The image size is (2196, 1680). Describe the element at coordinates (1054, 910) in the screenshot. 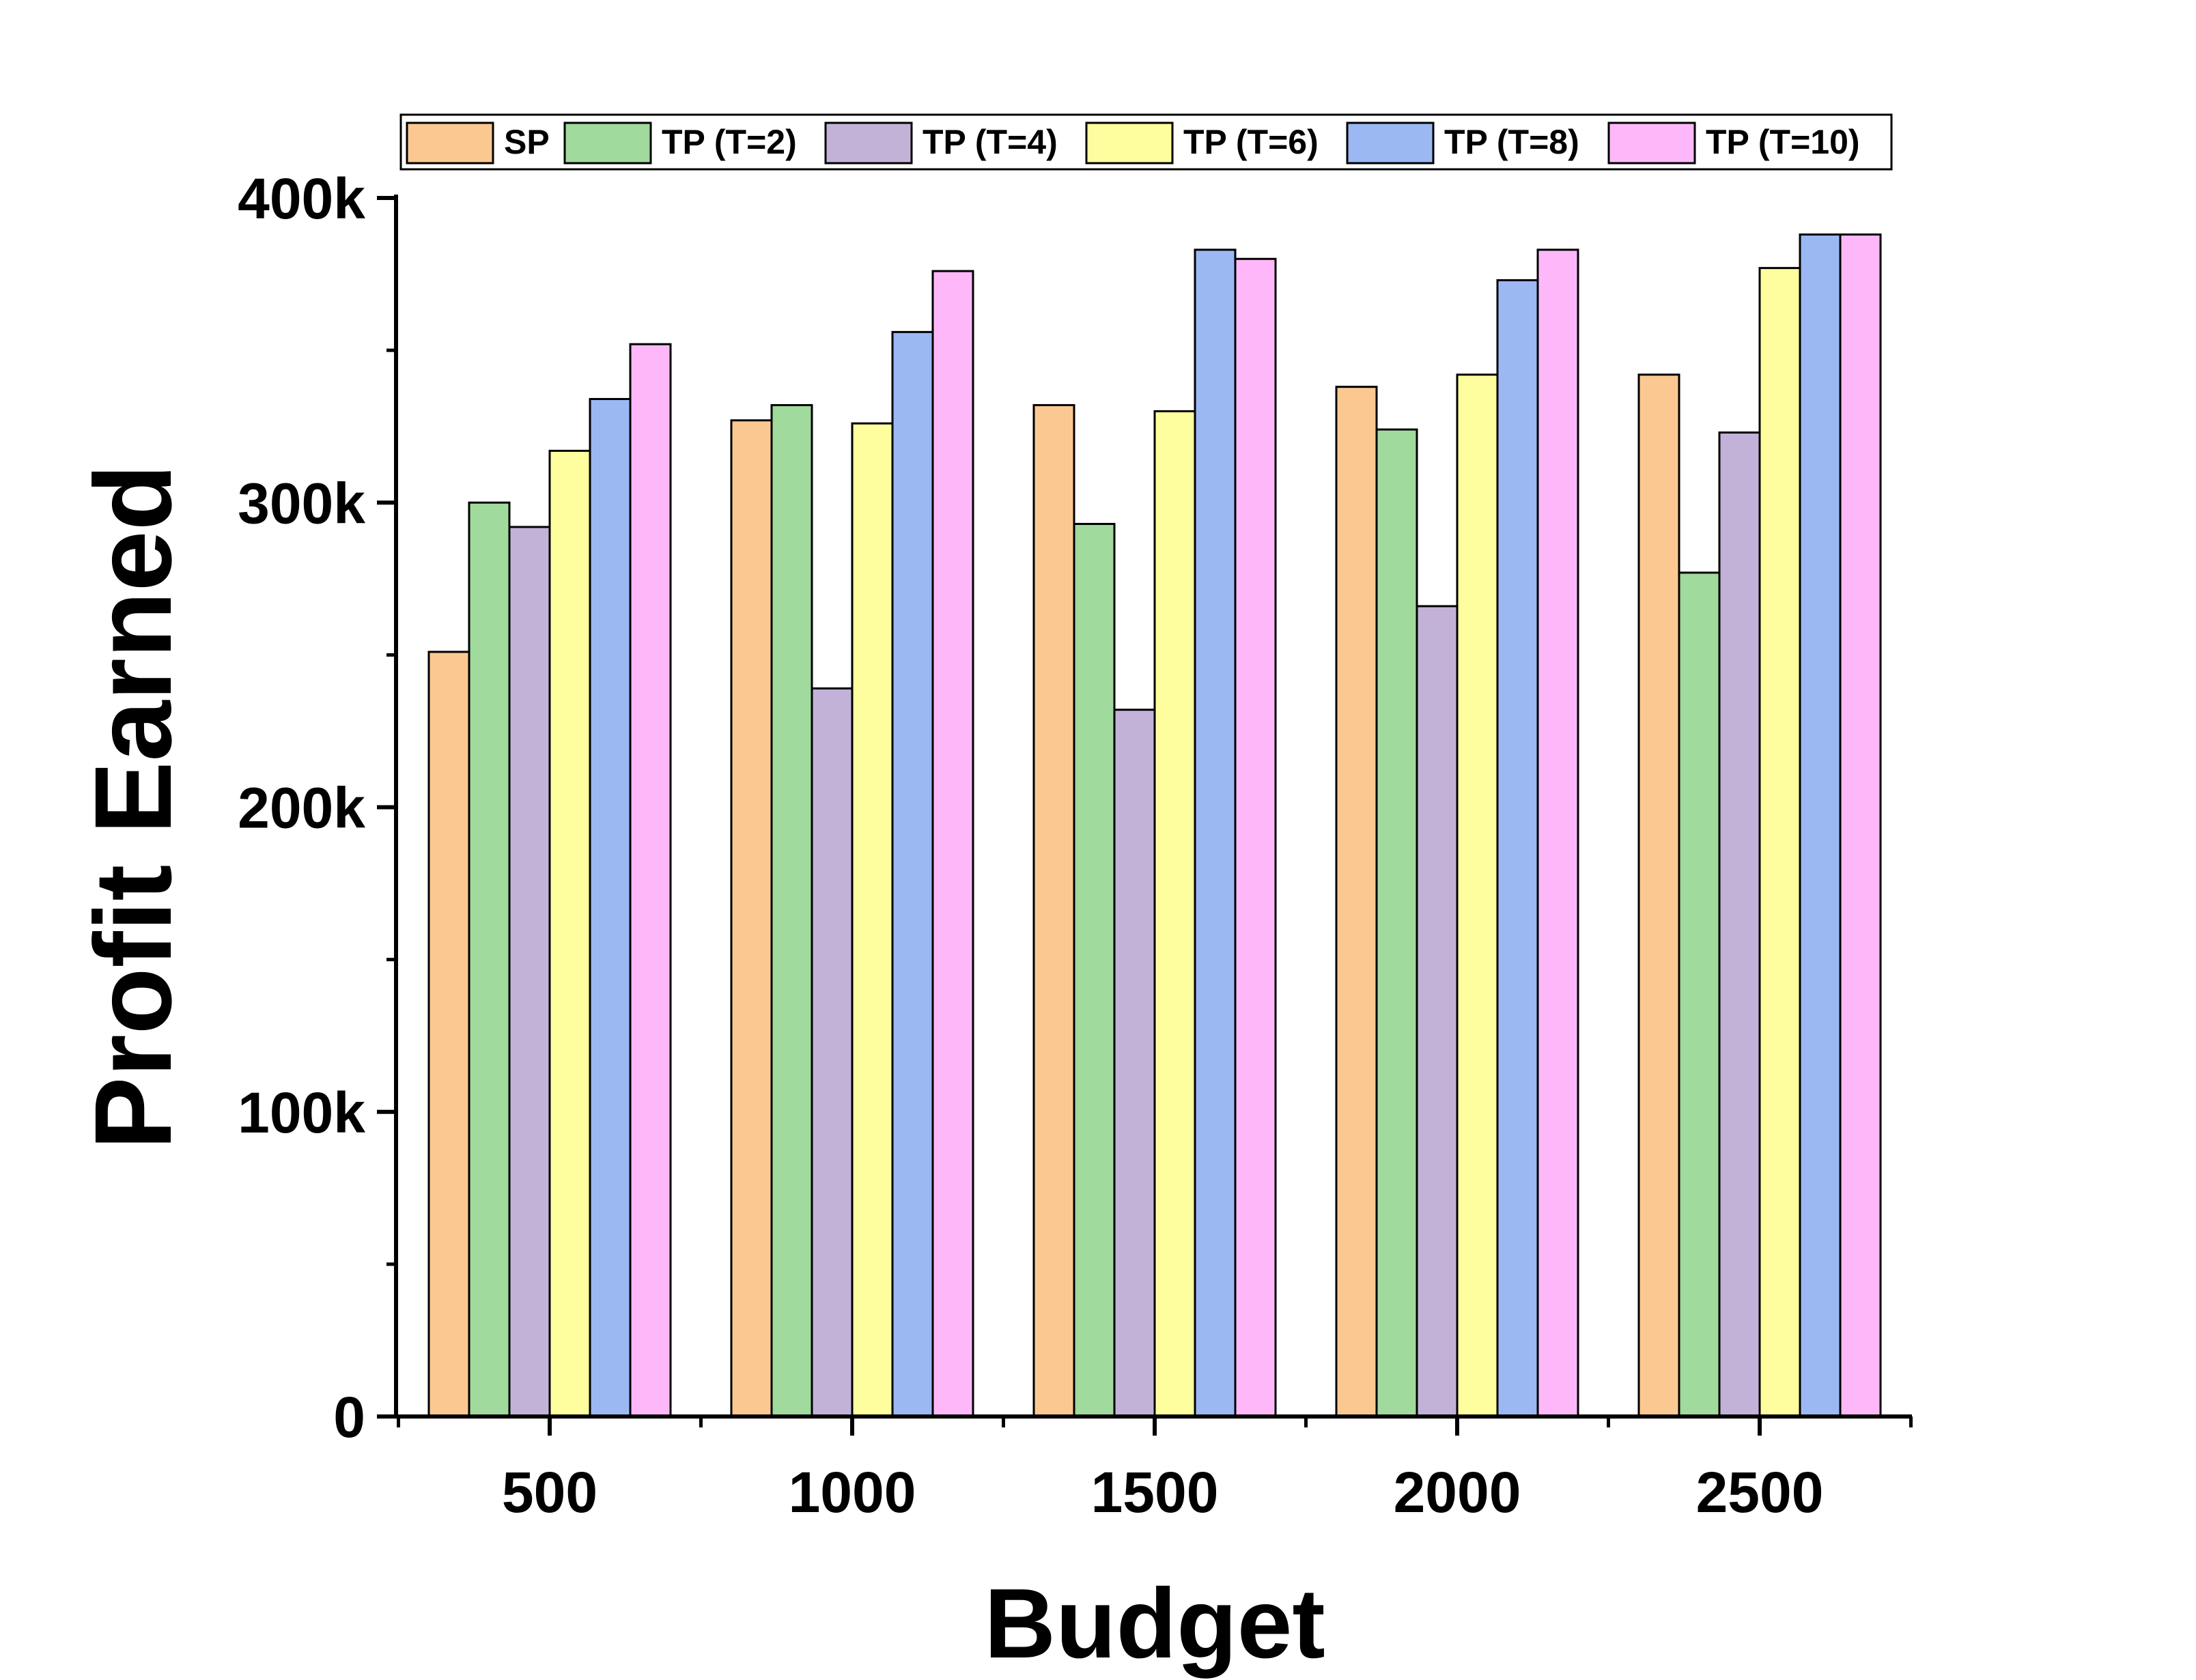

I see `bar-1500-sp` at that location.